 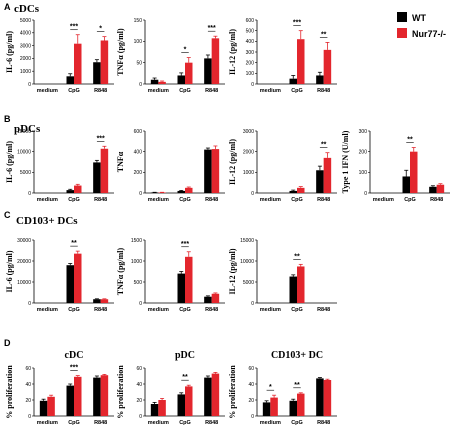 I want to click on y-tick-label: 20000, so click(x=24, y=262).